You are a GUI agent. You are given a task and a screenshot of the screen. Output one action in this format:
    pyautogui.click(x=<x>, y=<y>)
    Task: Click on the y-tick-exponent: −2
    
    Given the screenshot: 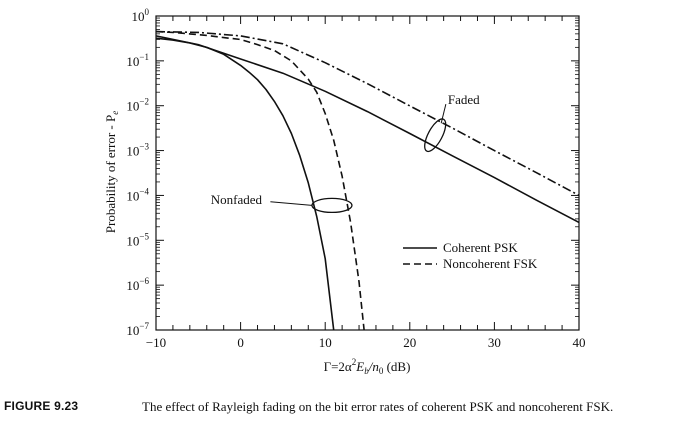 What is the action you would take?
    pyautogui.click(x=144, y=102)
    